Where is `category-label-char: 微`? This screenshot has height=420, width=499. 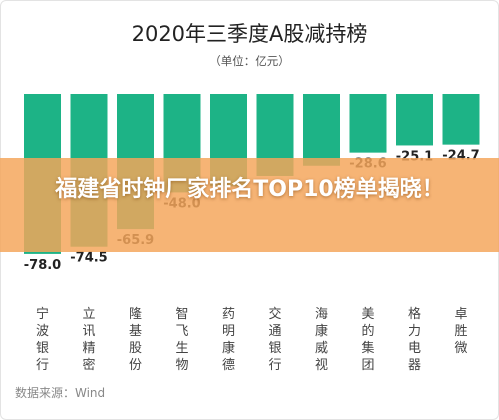
category-label-char: 微 is located at coordinates (460, 348).